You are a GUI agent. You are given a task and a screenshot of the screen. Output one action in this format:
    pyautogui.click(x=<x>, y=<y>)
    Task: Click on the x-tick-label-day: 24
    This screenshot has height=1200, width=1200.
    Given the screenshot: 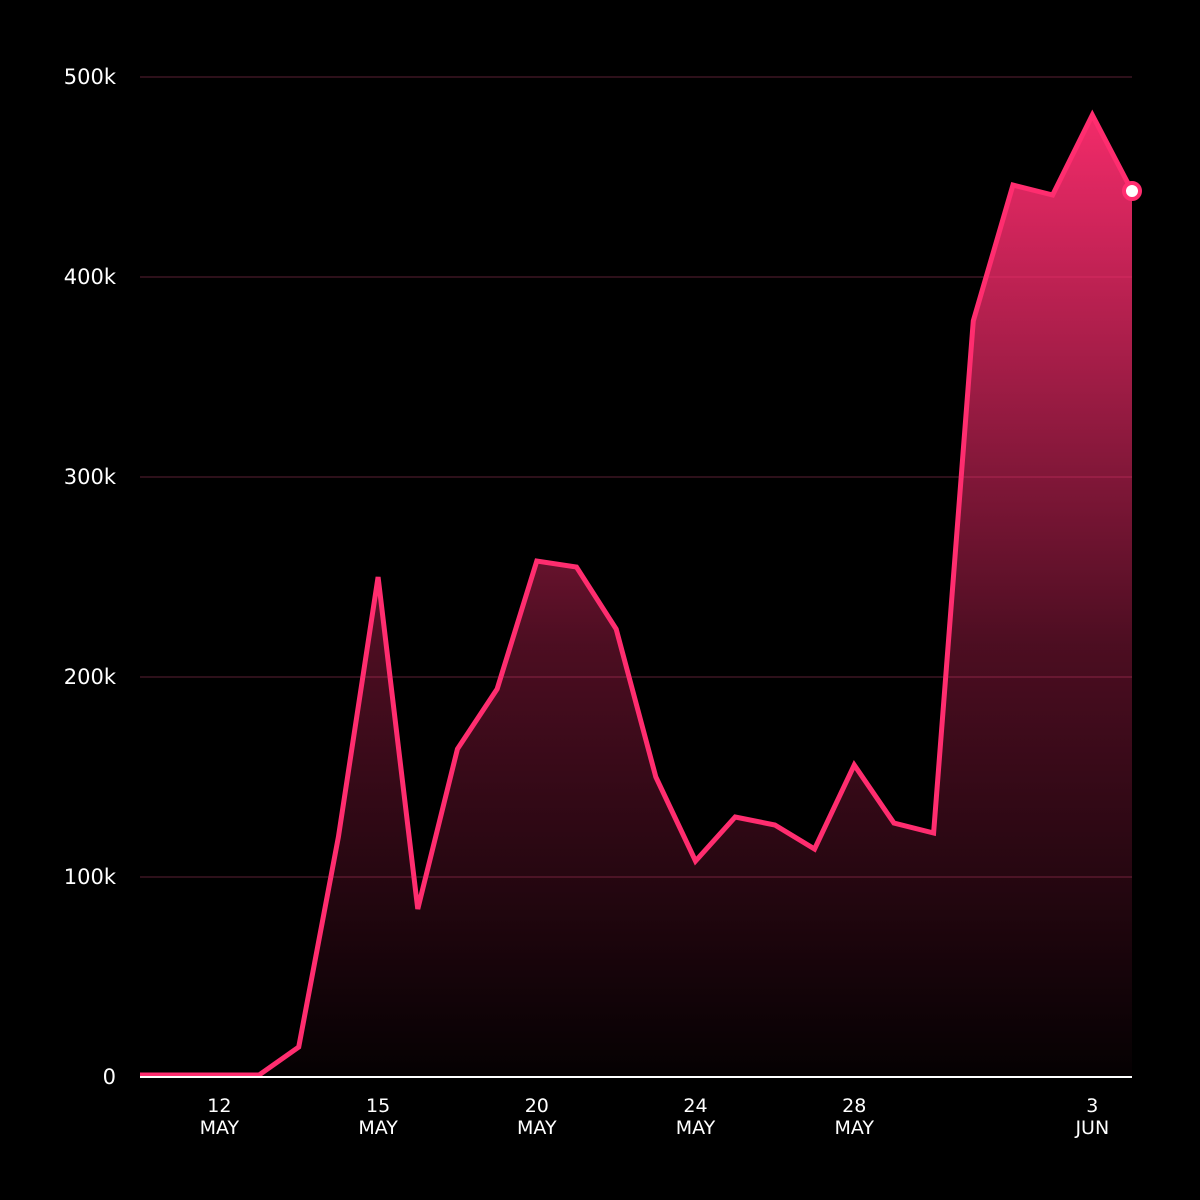 What is the action you would take?
    pyautogui.click(x=695, y=1106)
    